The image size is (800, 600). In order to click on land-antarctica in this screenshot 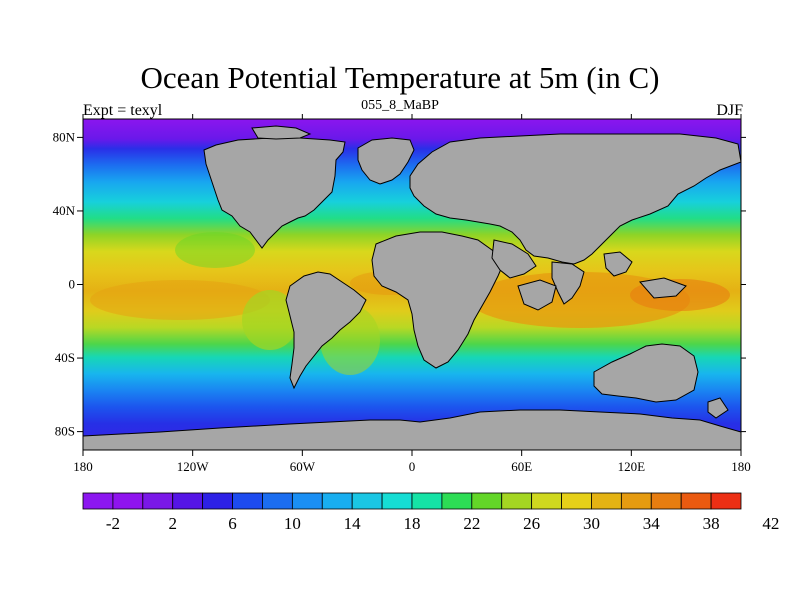, I will do `click(412, 429)`.